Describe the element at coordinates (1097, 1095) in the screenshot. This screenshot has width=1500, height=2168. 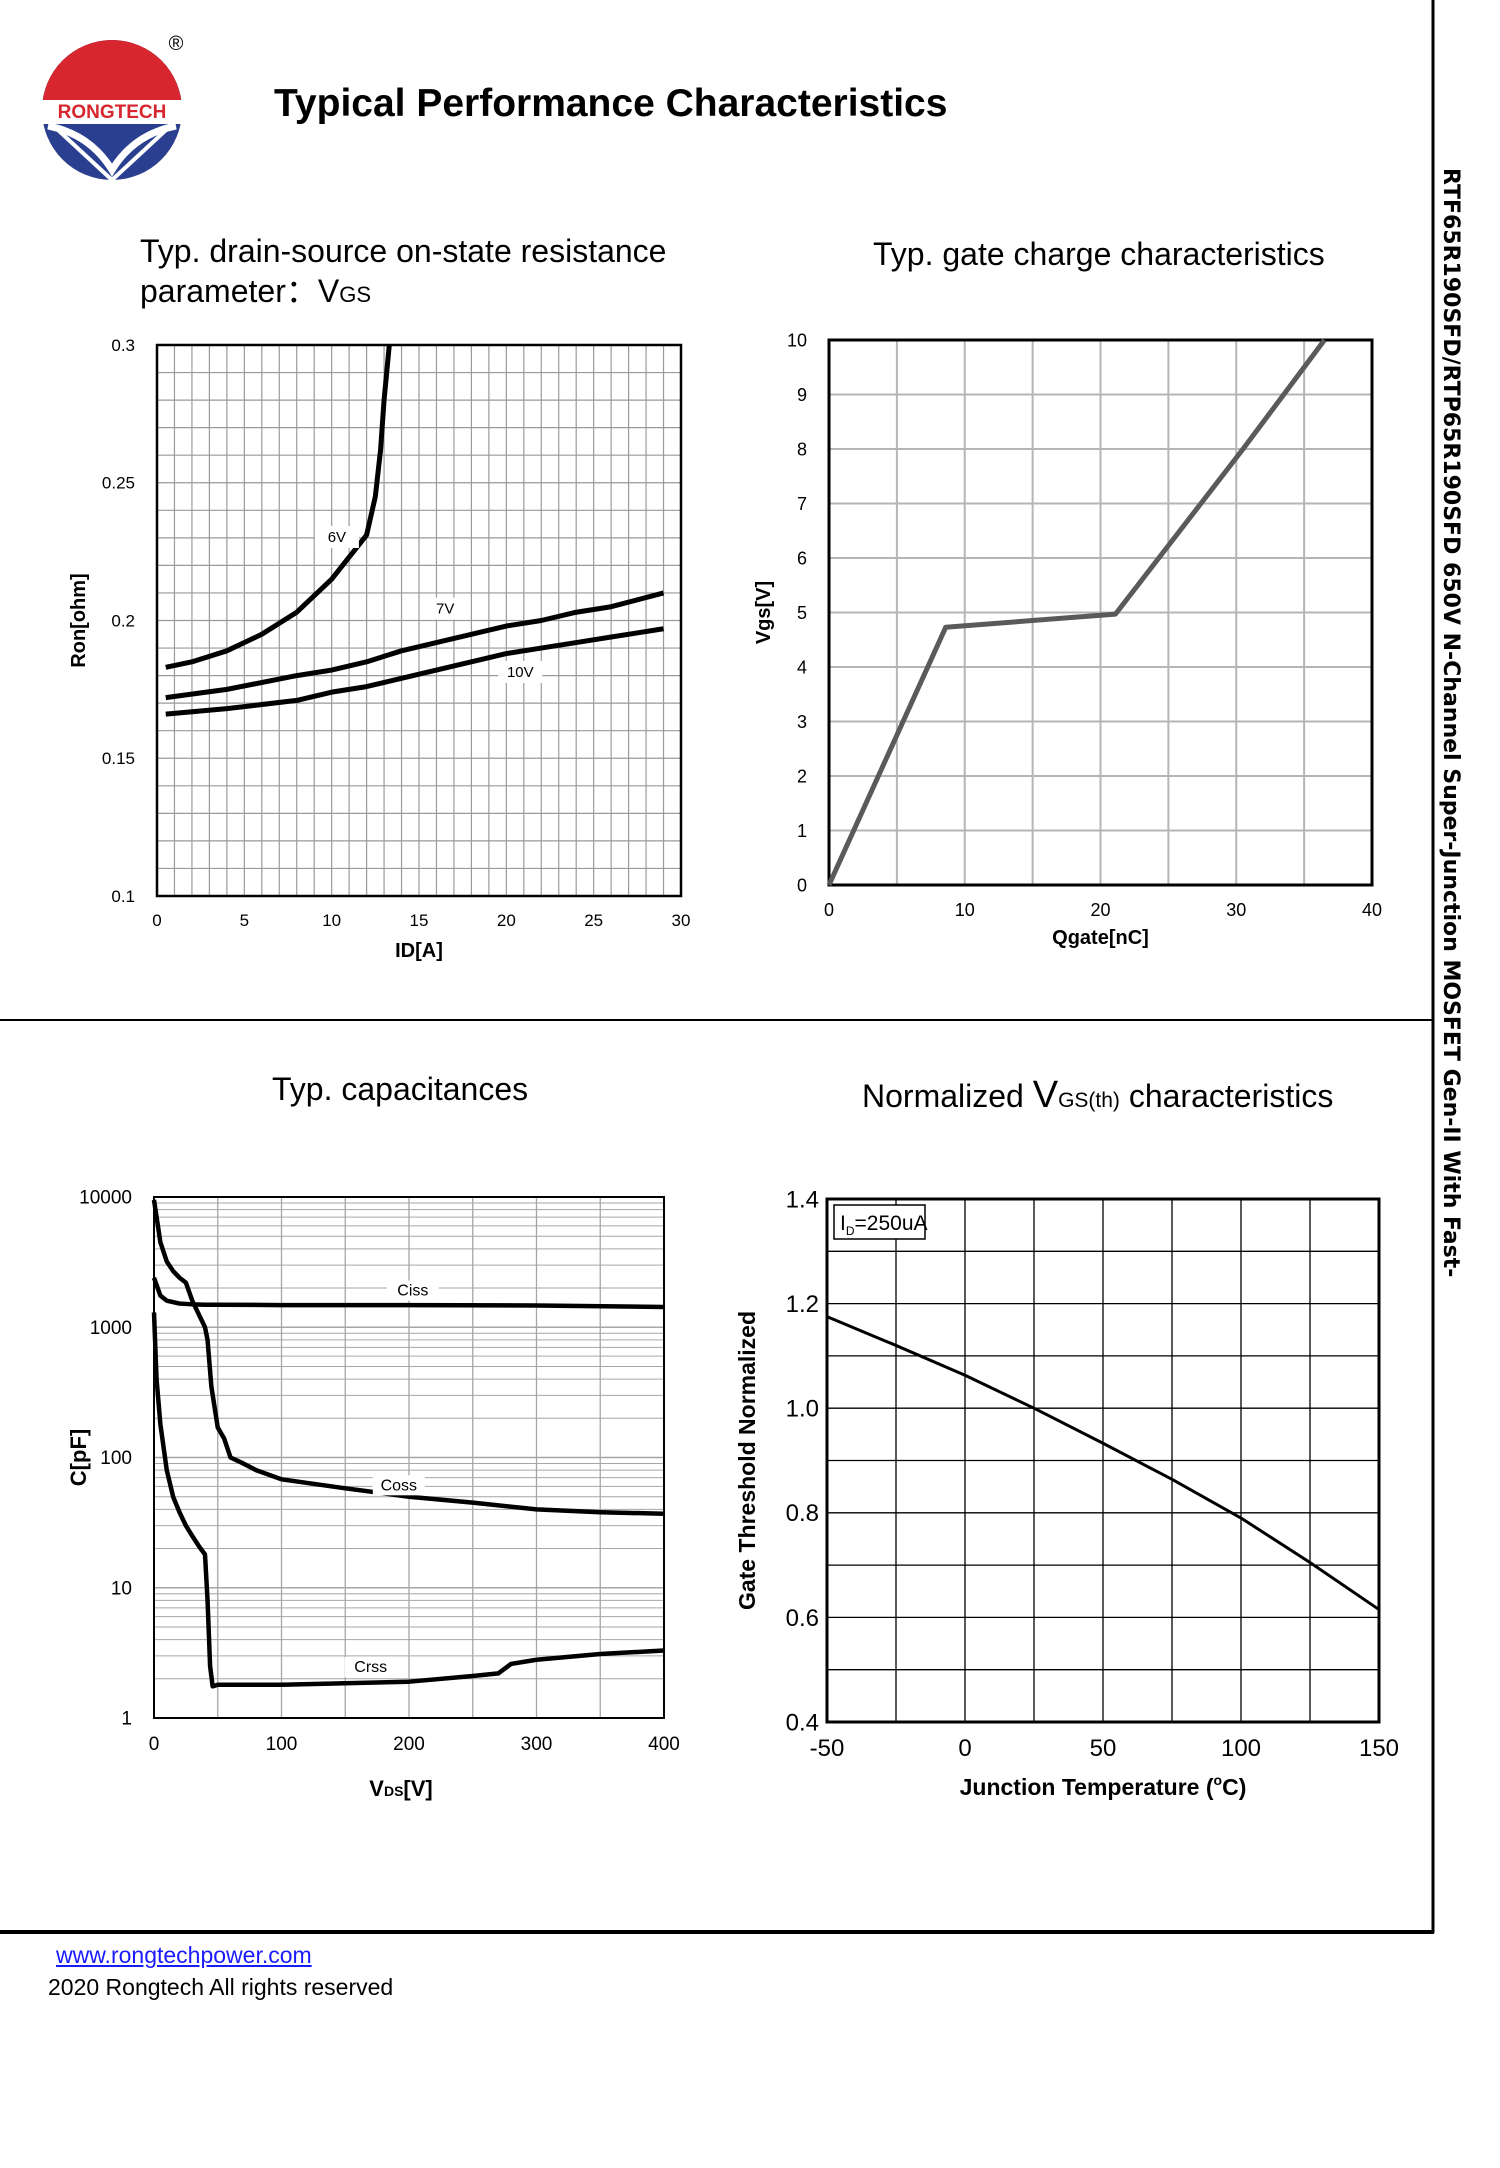
I see `chart-4-title: Normalized VGS(th) characteristics` at that location.